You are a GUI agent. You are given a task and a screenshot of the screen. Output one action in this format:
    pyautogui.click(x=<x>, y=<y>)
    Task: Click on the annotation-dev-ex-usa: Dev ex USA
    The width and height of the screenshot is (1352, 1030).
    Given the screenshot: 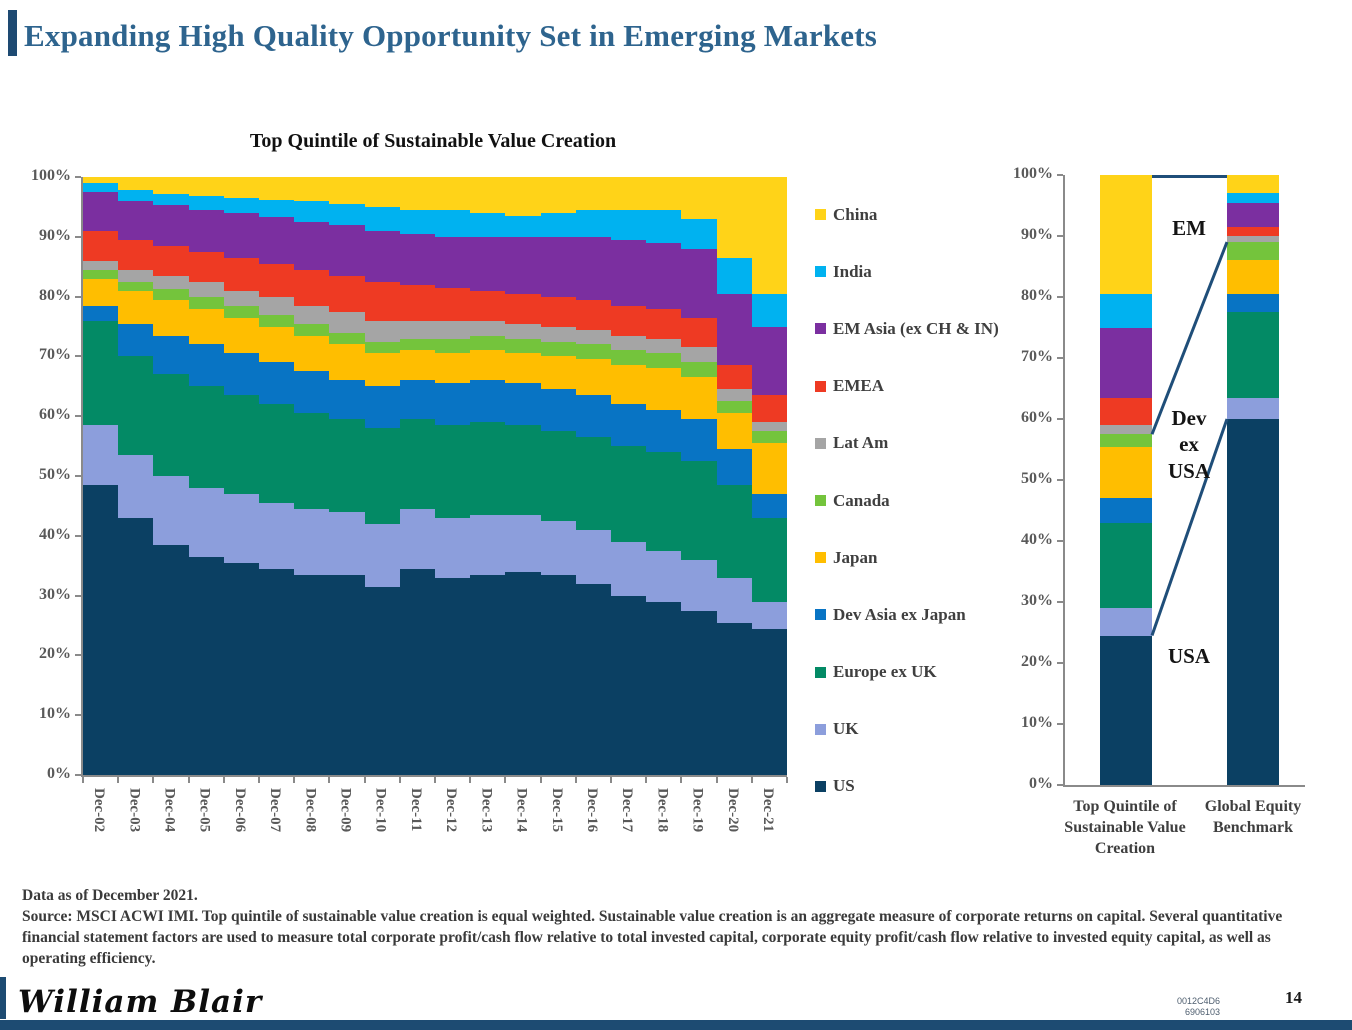 What is the action you would take?
    pyautogui.click(x=1188, y=444)
    